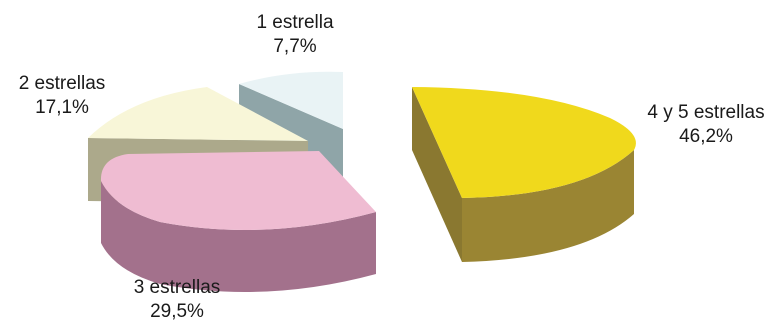 This screenshot has width=774, height=325. What do you see at coordinates (294, 46) in the screenshot?
I see `label-1-estrella-value: 7,7%` at bounding box center [294, 46].